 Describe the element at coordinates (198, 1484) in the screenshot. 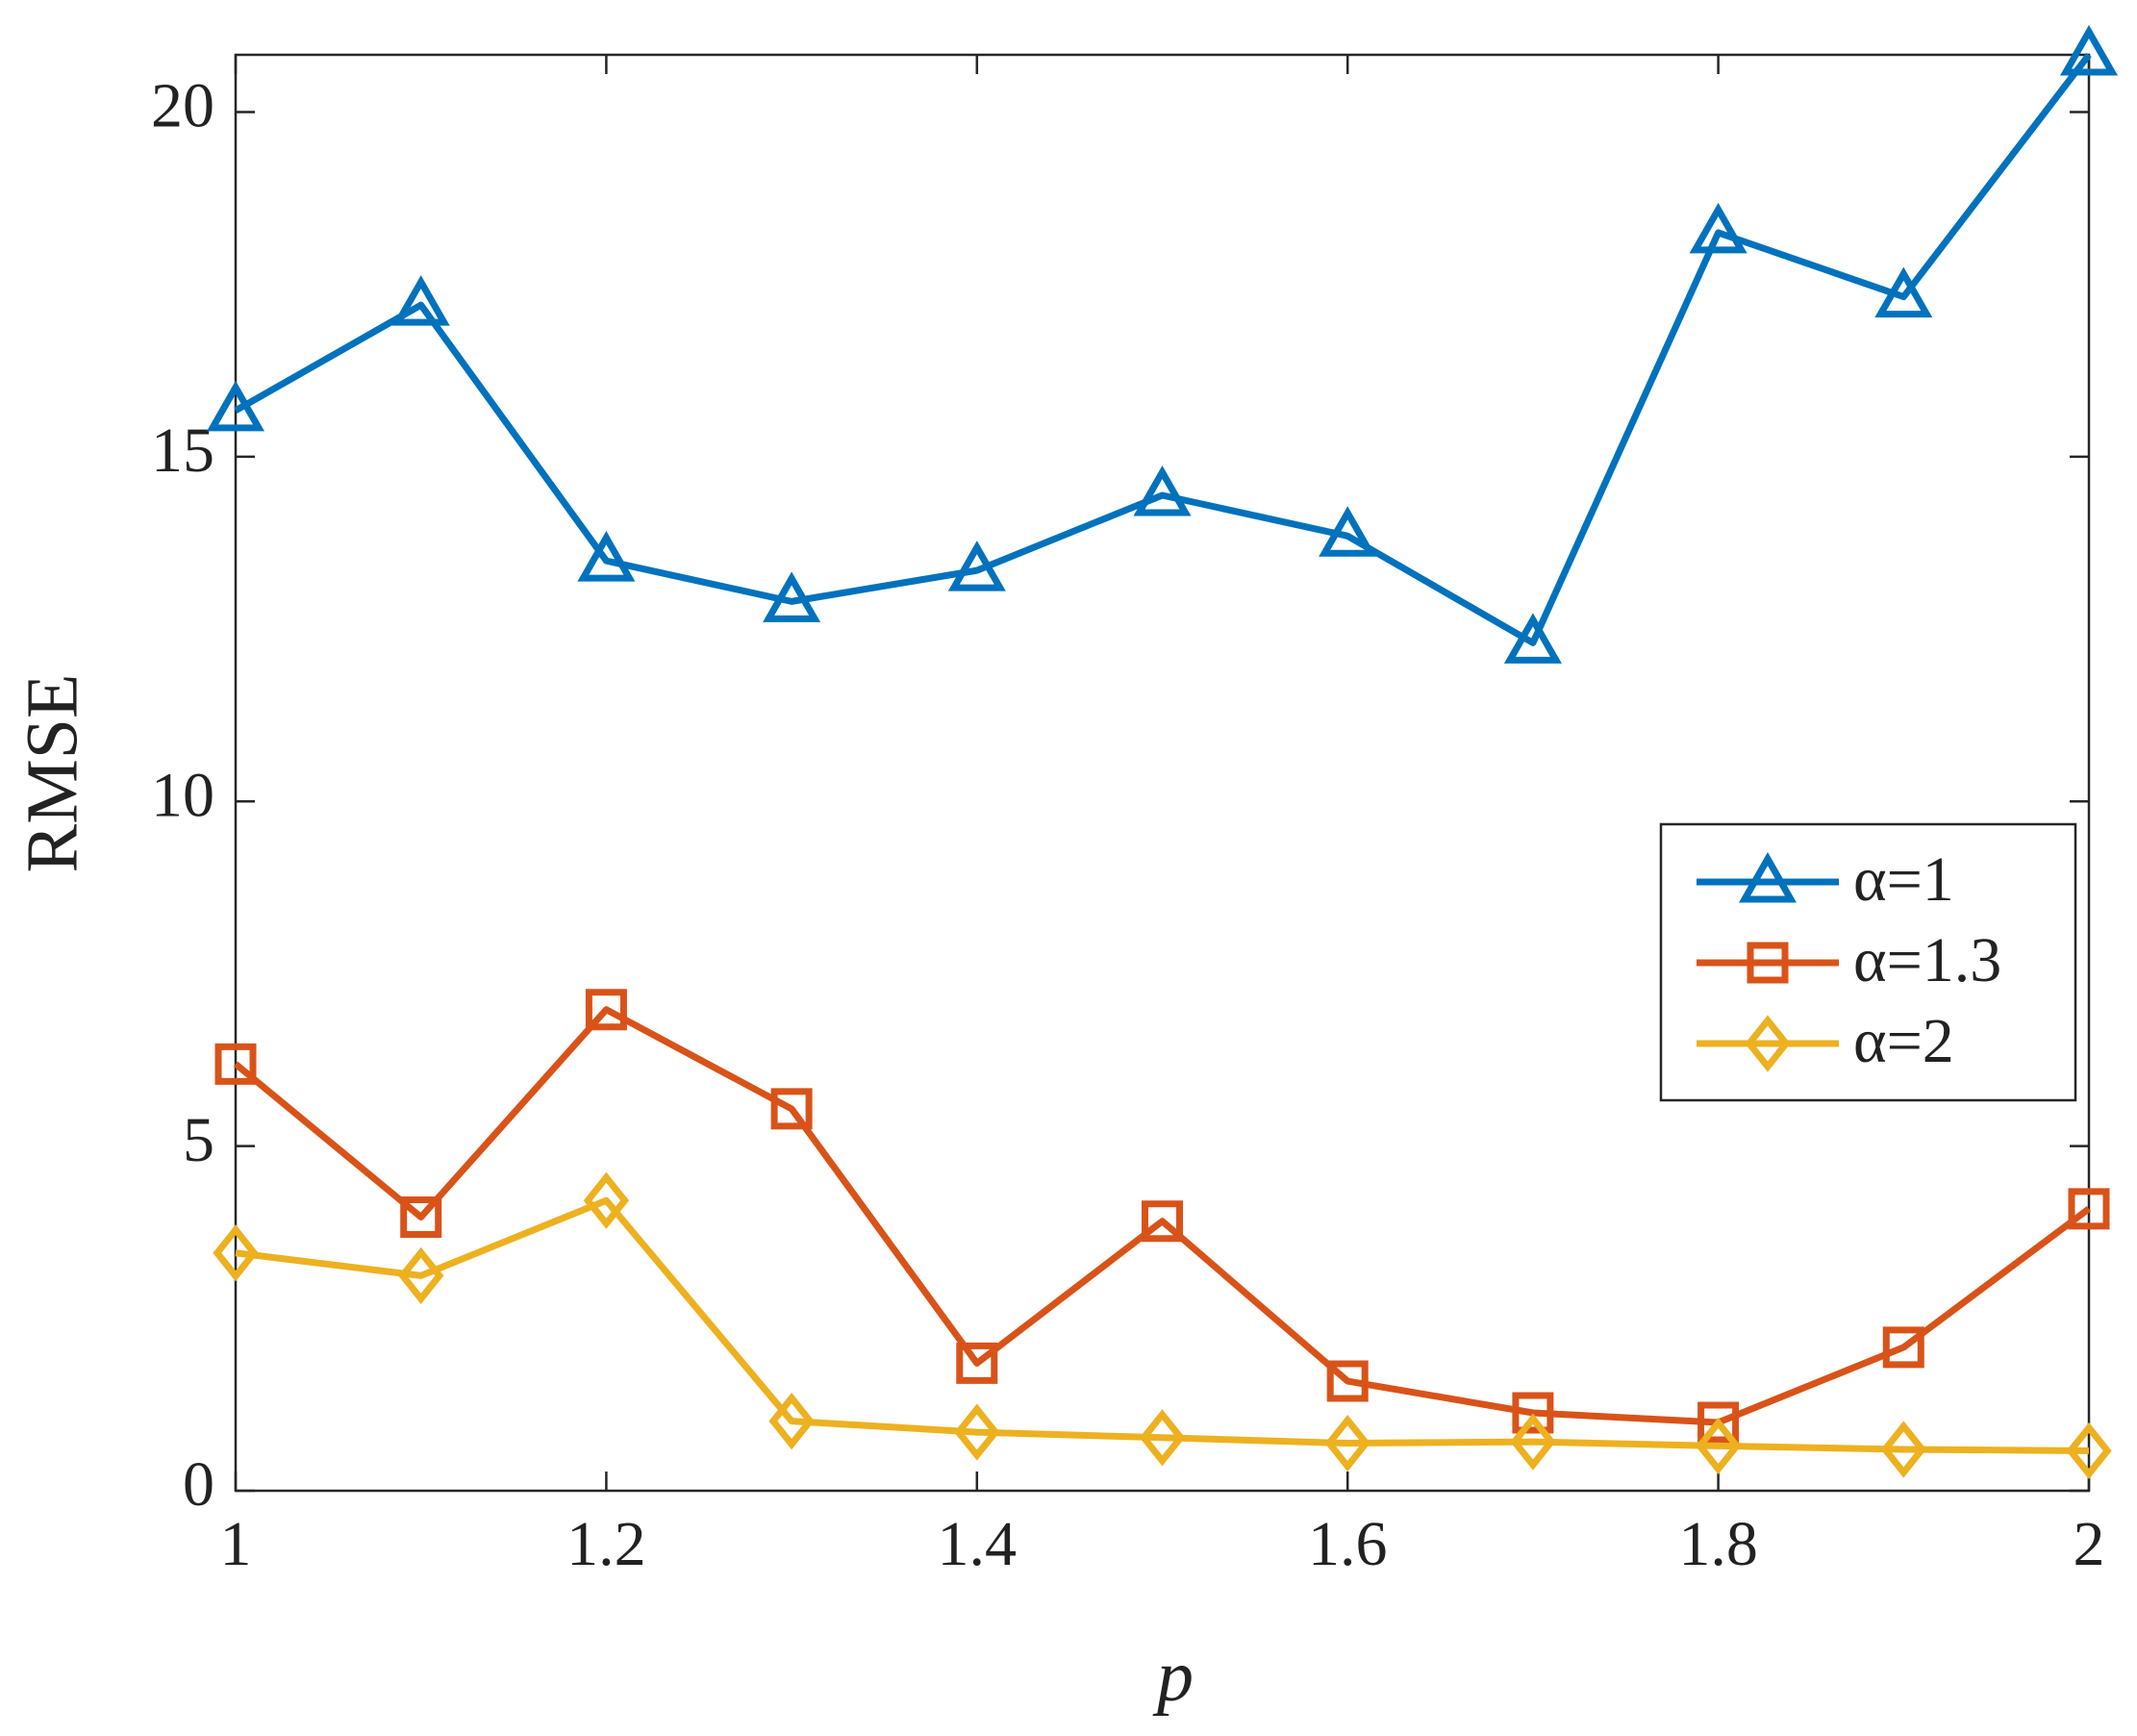

I see `y-tick-label: 0` at that location.